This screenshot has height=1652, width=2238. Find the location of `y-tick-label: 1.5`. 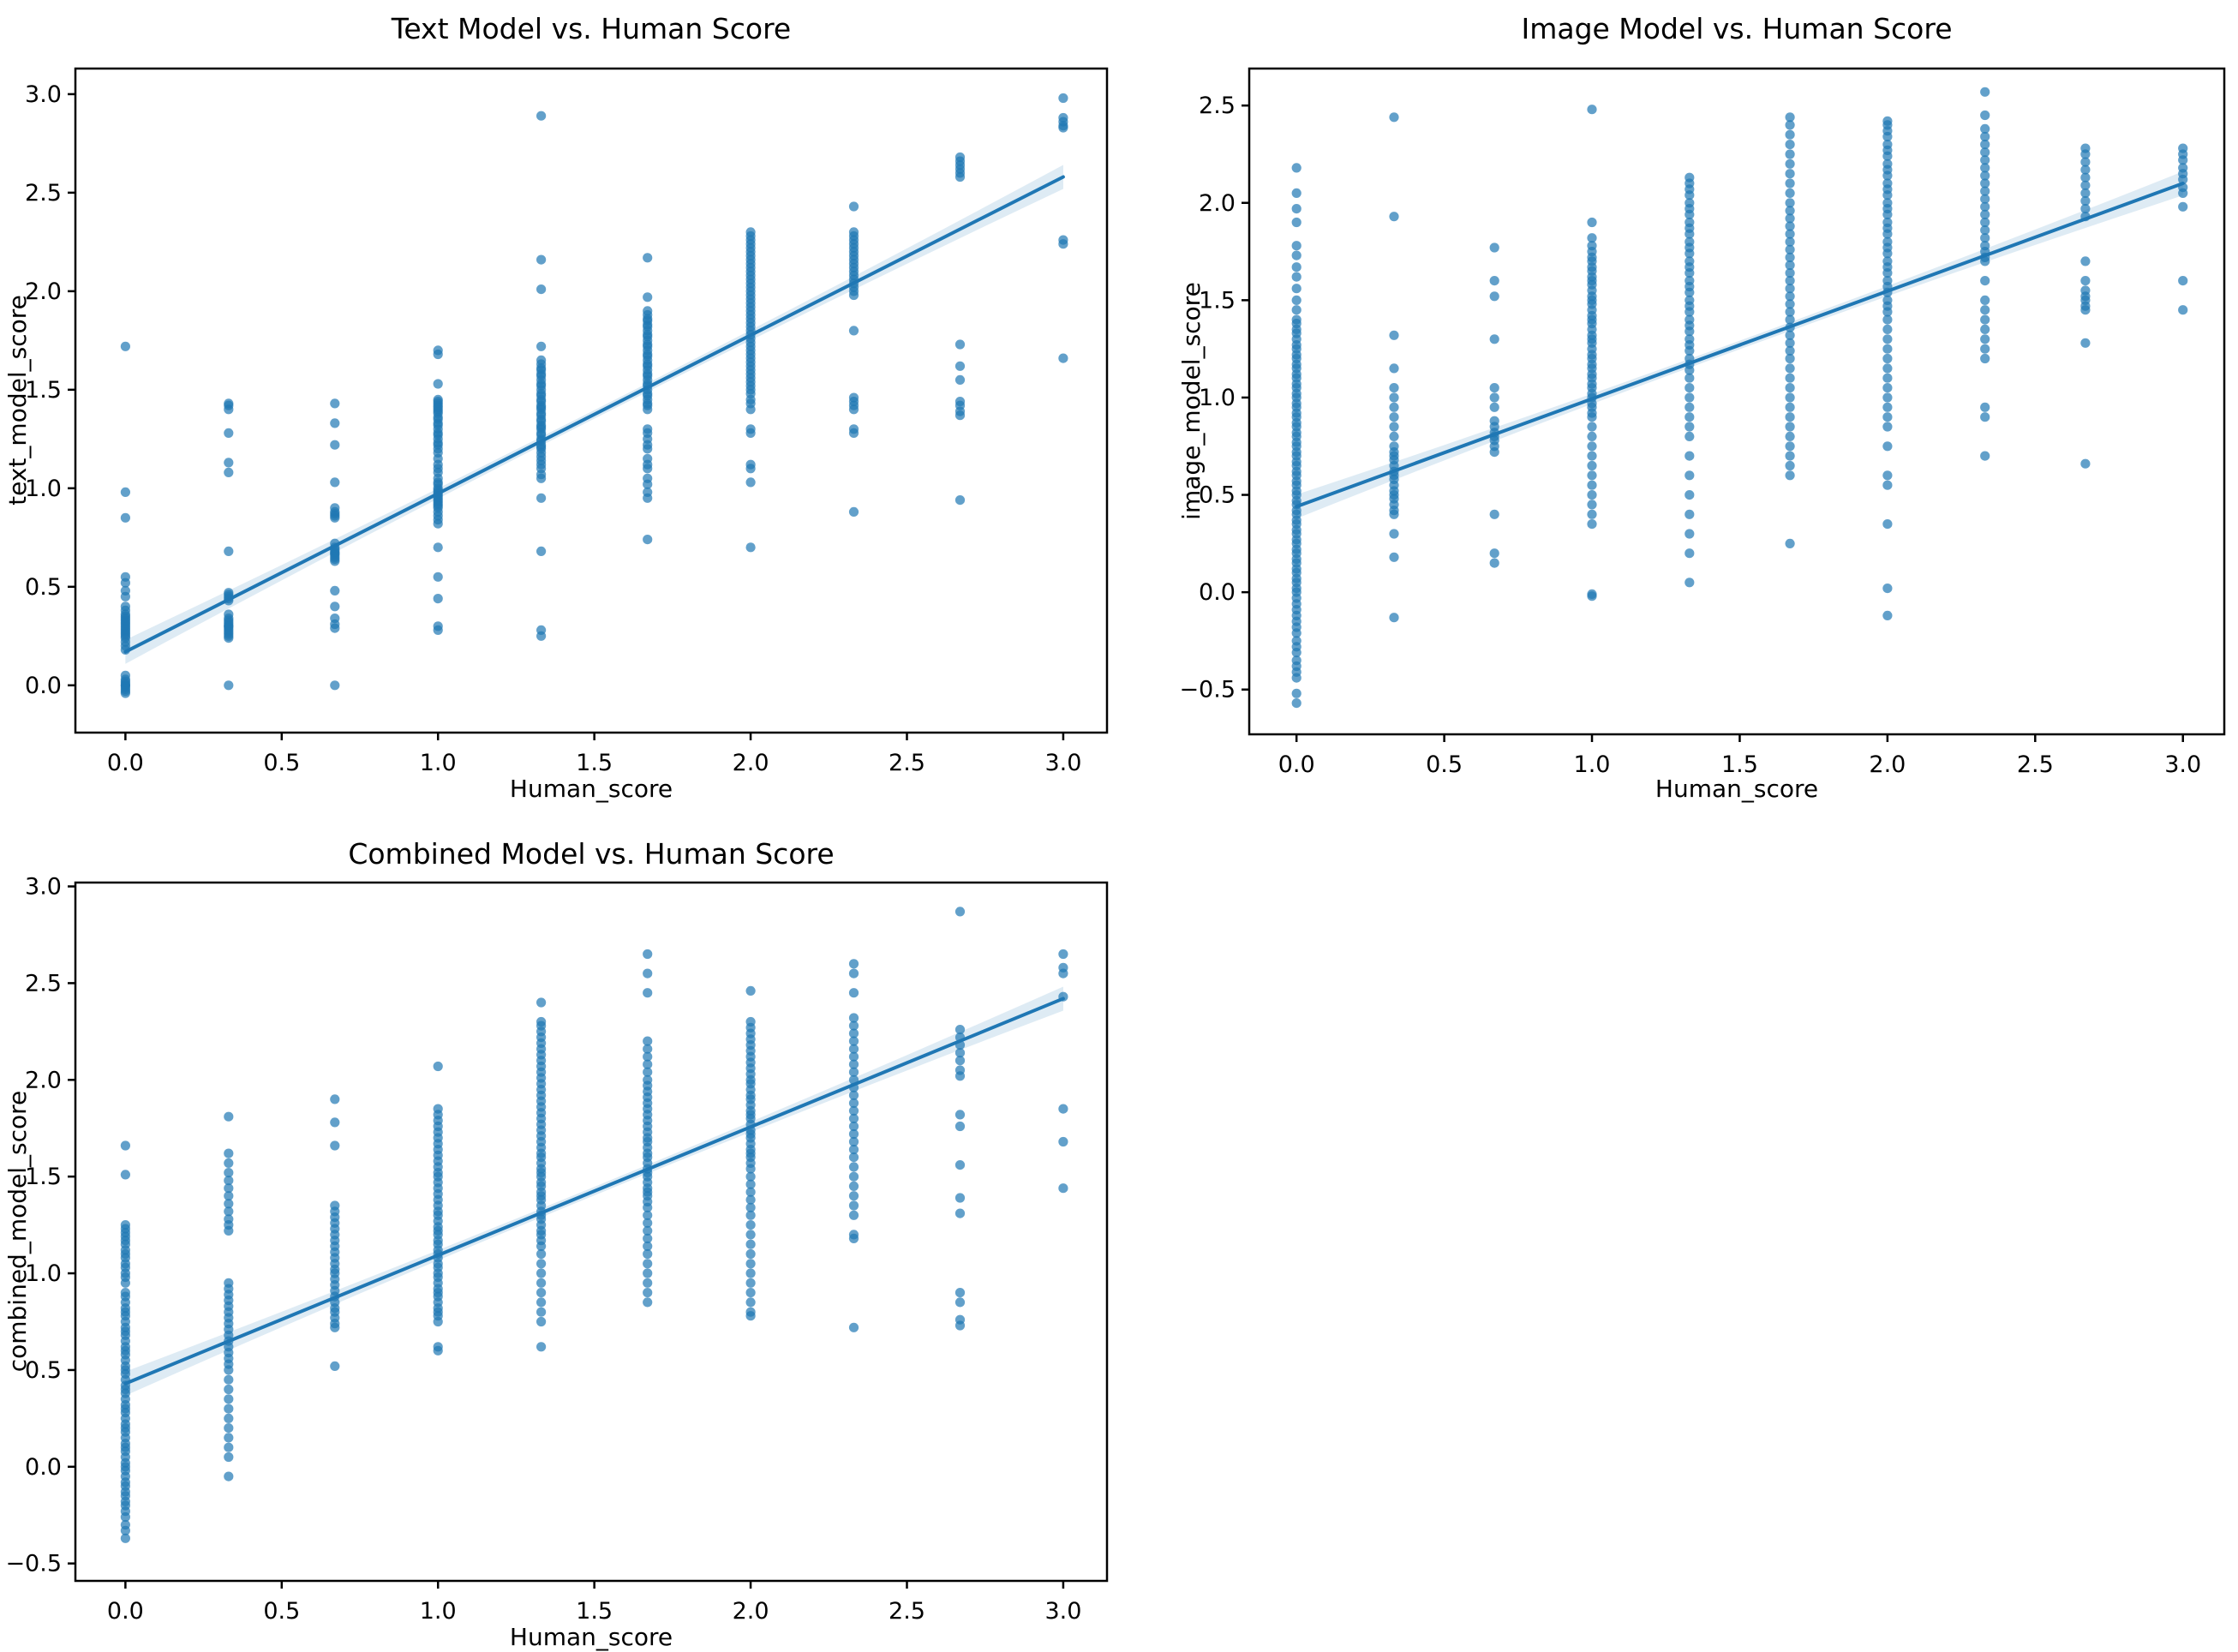

y-tick-label: 1.5 is located at coordinates (43, 1177).